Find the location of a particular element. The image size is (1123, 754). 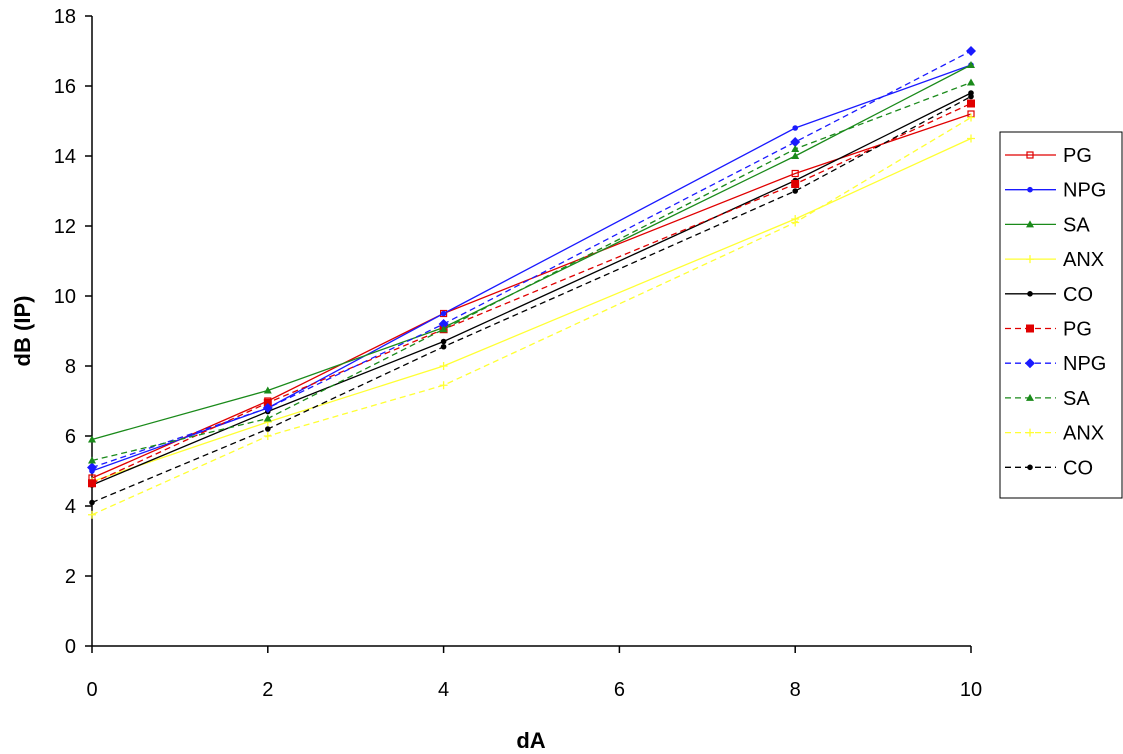

y-tick-label: 14 is located at coordinates (65, 157).